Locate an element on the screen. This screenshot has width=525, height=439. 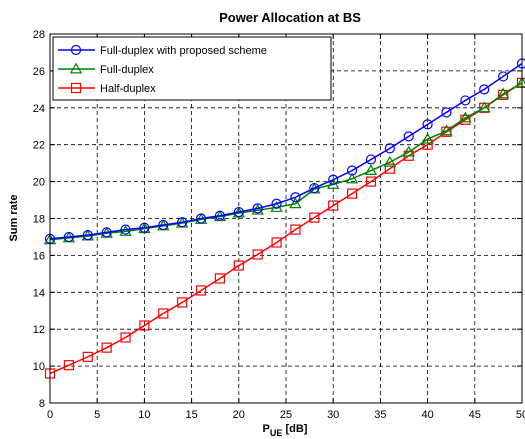
y-tick-label: 18 is located at coordinates (39, 220).